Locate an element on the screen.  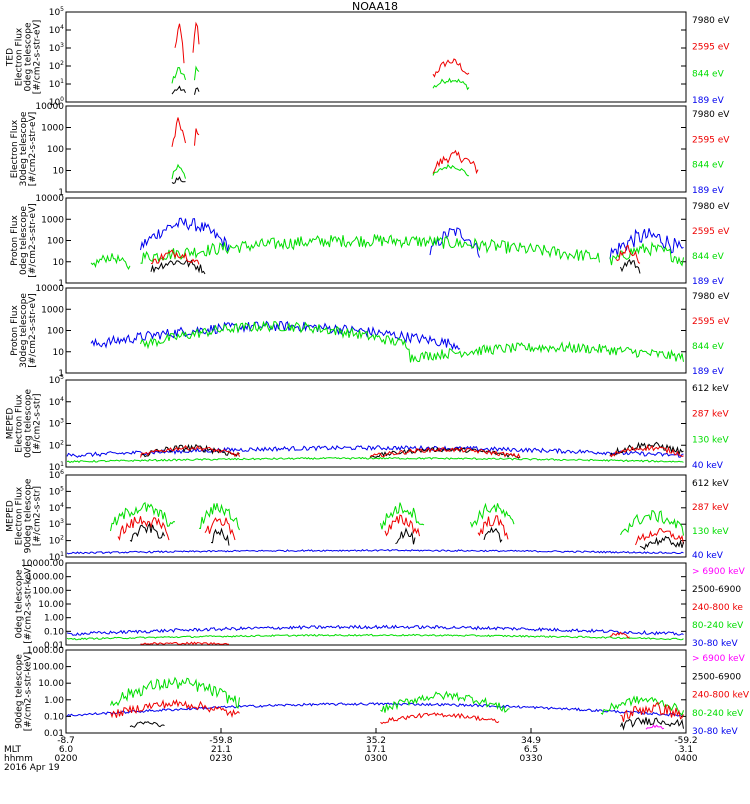
legend-item-0-3: 189 eV is located at coordinates (708, 101).